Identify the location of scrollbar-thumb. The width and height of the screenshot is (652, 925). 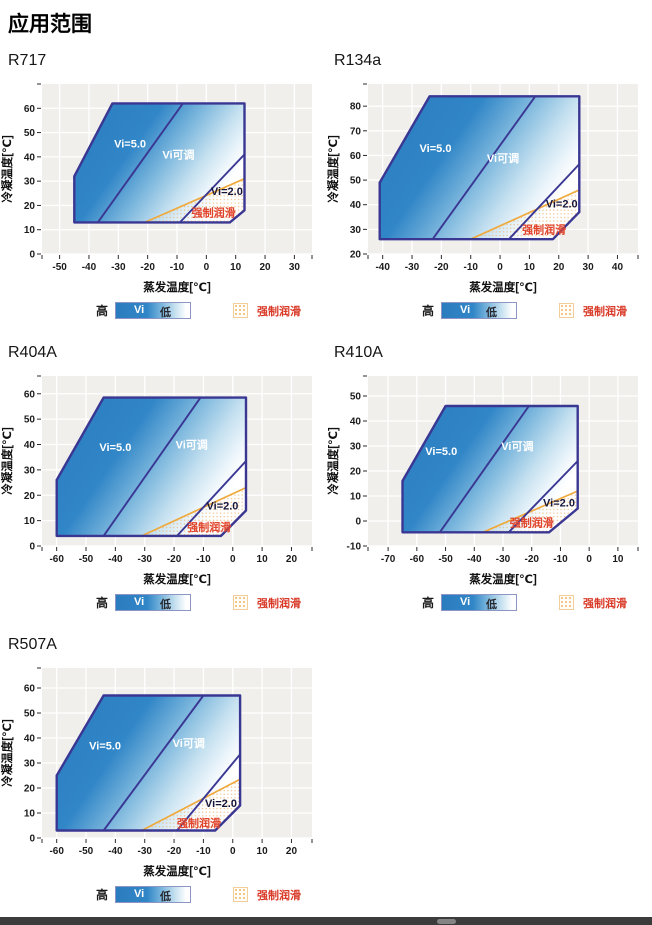
(446, 921).